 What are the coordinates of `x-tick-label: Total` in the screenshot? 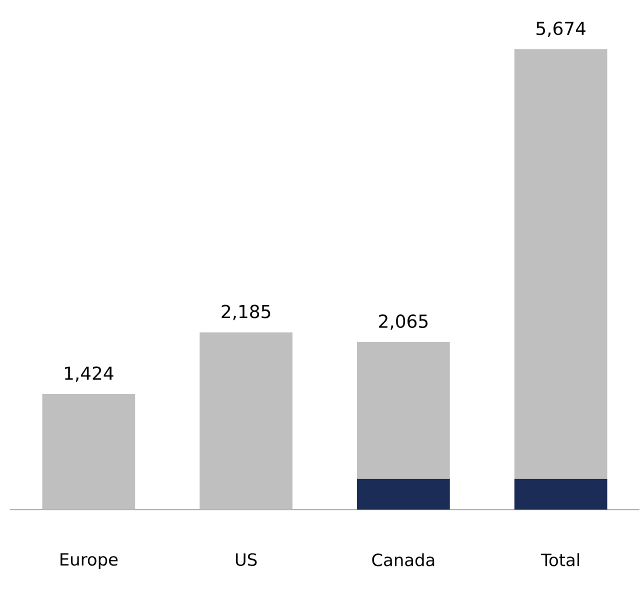 It's located at (560, 560).